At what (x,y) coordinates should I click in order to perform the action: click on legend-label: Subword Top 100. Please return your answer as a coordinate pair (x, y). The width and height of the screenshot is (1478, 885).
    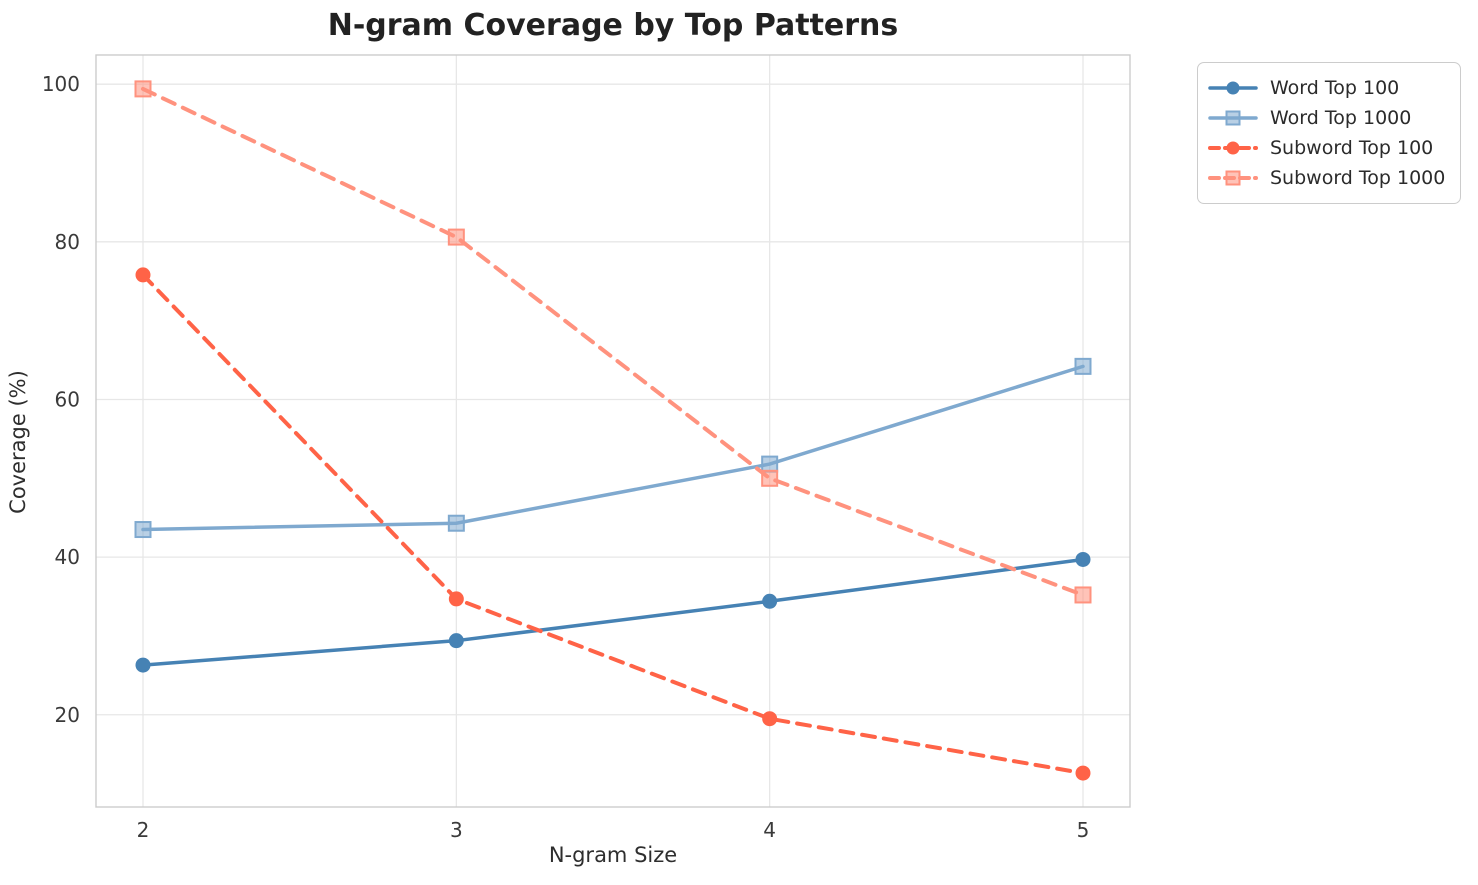
    Looking at the image, I should click on (1352, 148).